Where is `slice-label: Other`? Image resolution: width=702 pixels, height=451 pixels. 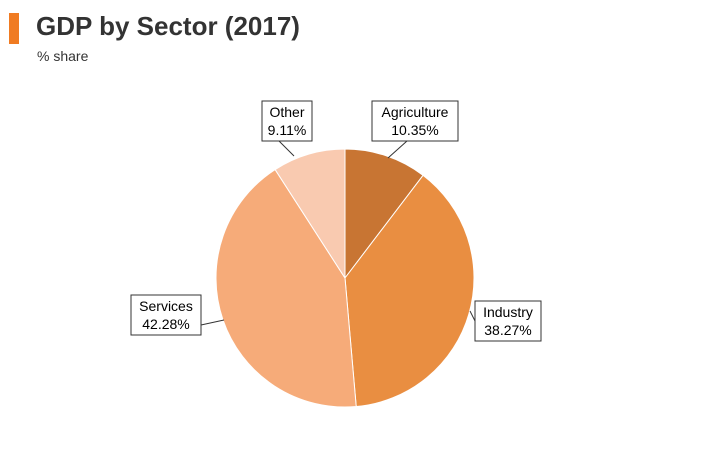
slice-label: Other is located at coordinates (286, 112).